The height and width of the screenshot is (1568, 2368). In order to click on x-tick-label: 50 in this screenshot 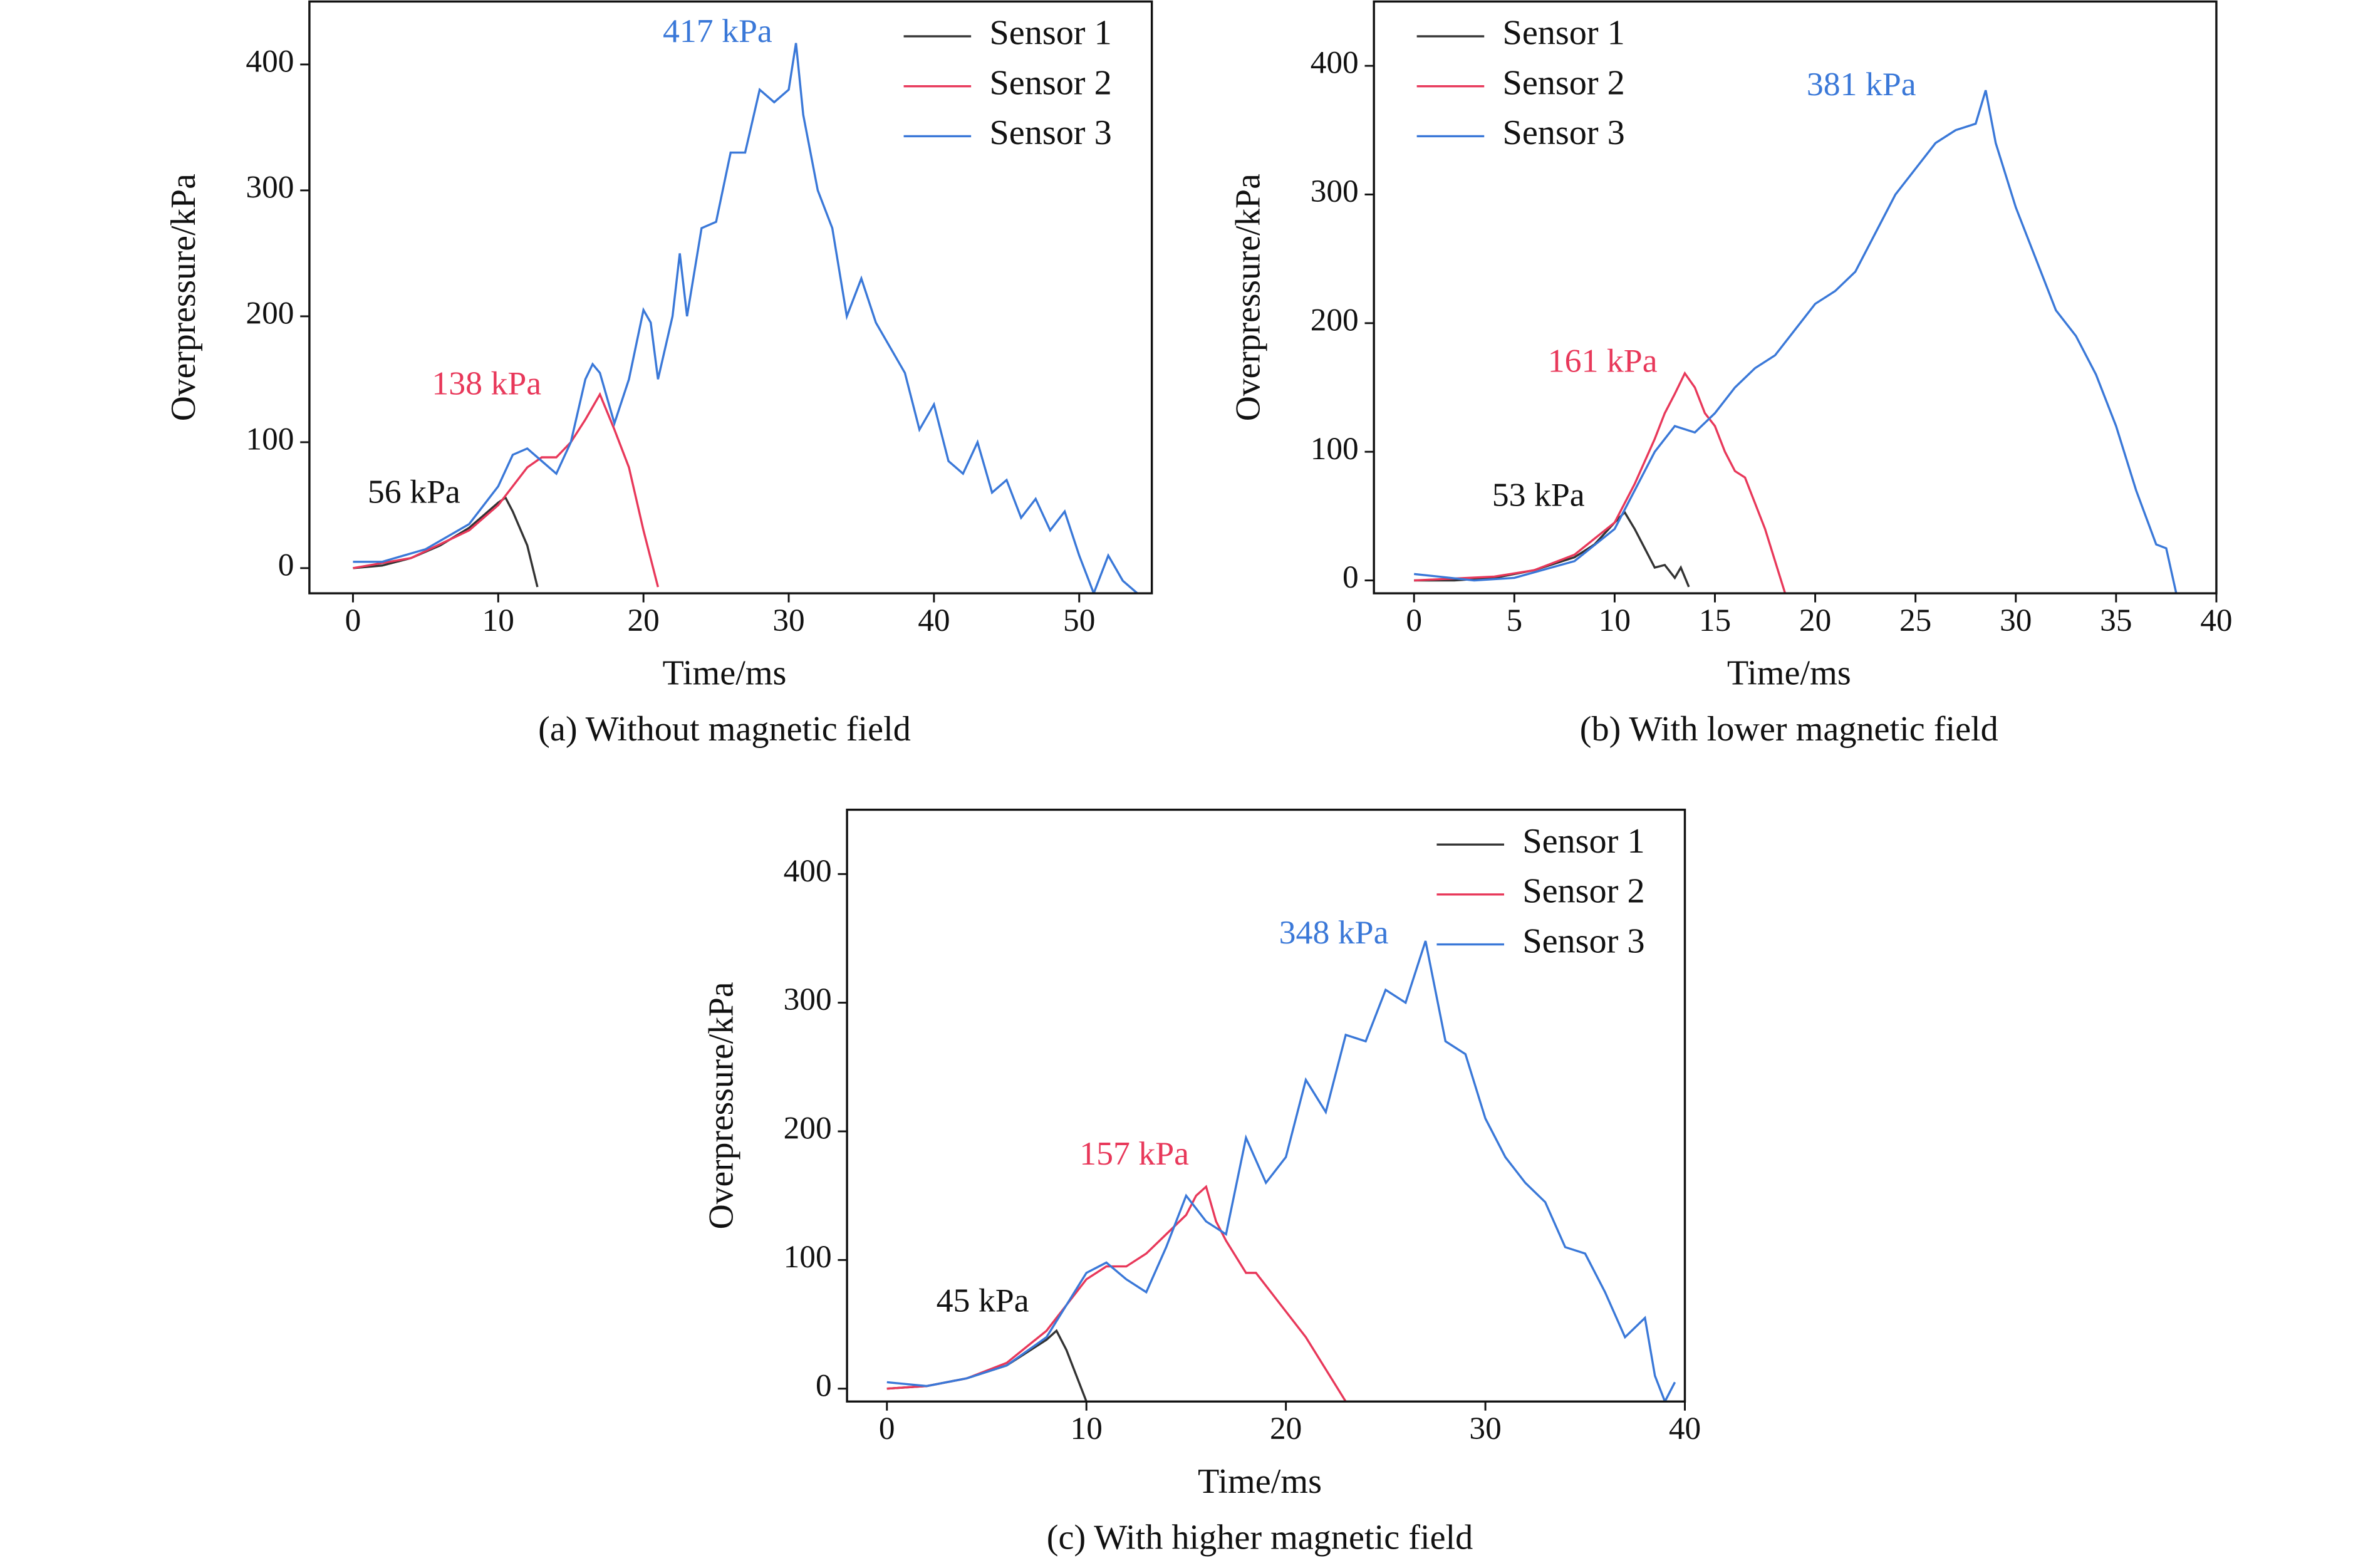, I will do `click(1079, 621)`.